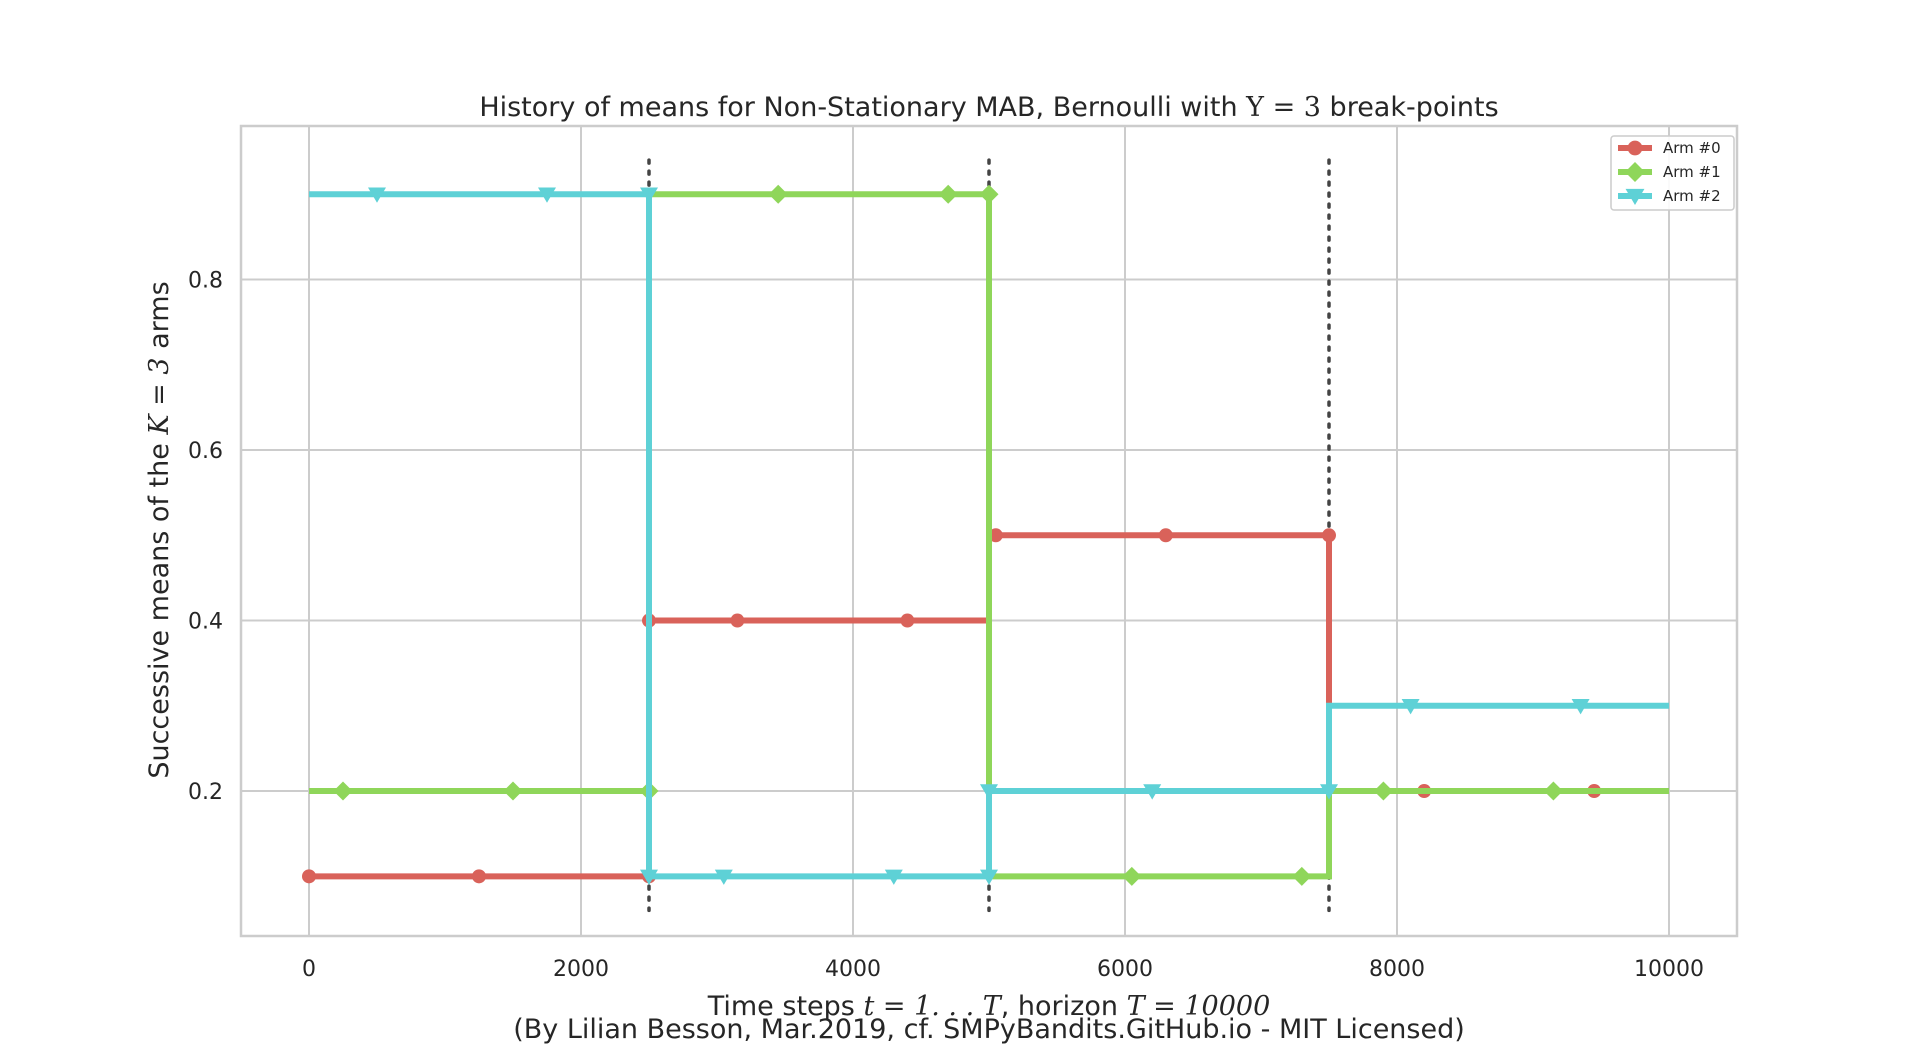 The width and height of the screenshot is (1920, 1046). I want to click on x-tick-label: 6000, so click(1125, 969).